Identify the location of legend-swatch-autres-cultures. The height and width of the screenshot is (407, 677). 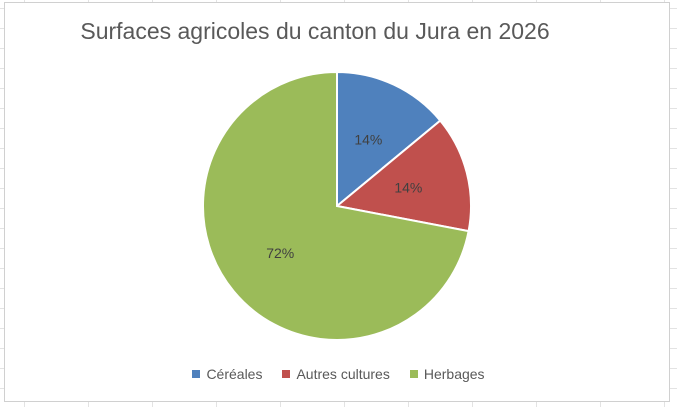
(286, 374).